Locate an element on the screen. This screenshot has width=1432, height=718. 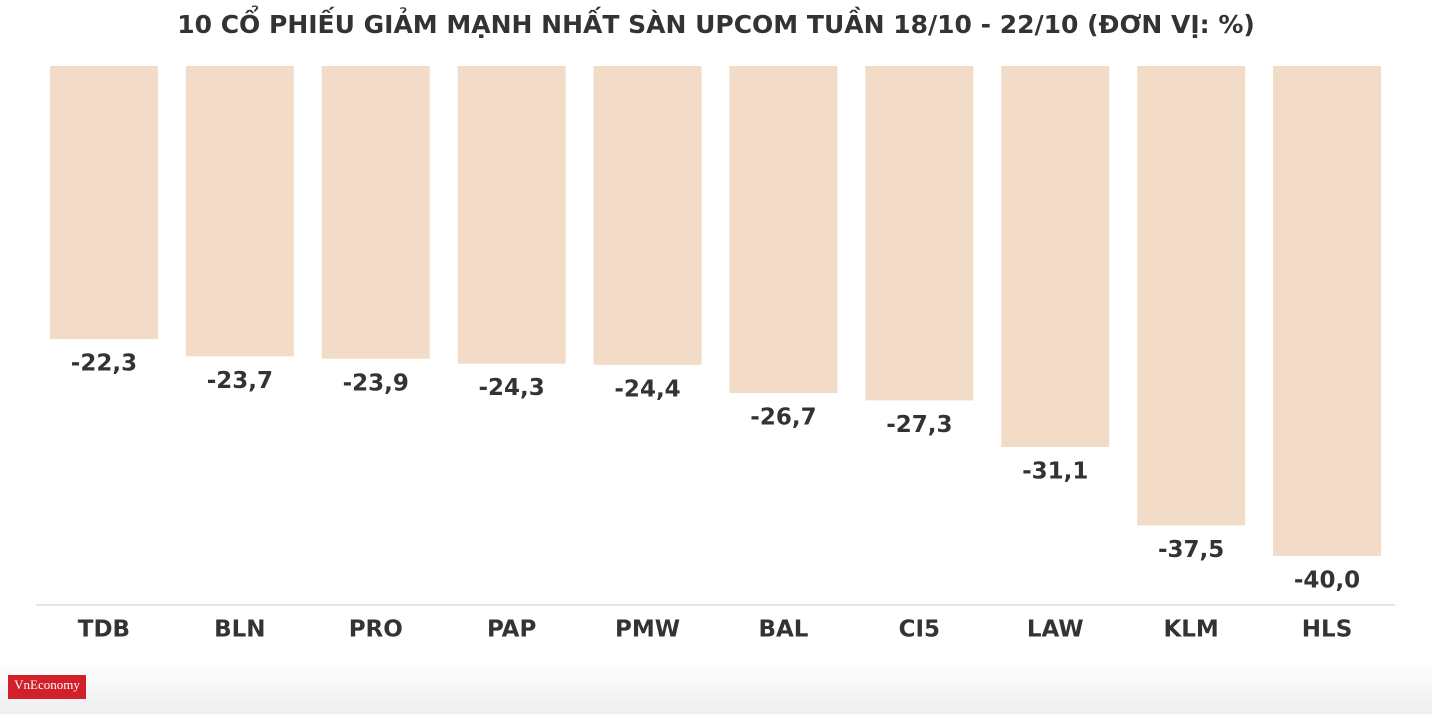
x-tick-label: CI5 is located at coordinates (919, 630).